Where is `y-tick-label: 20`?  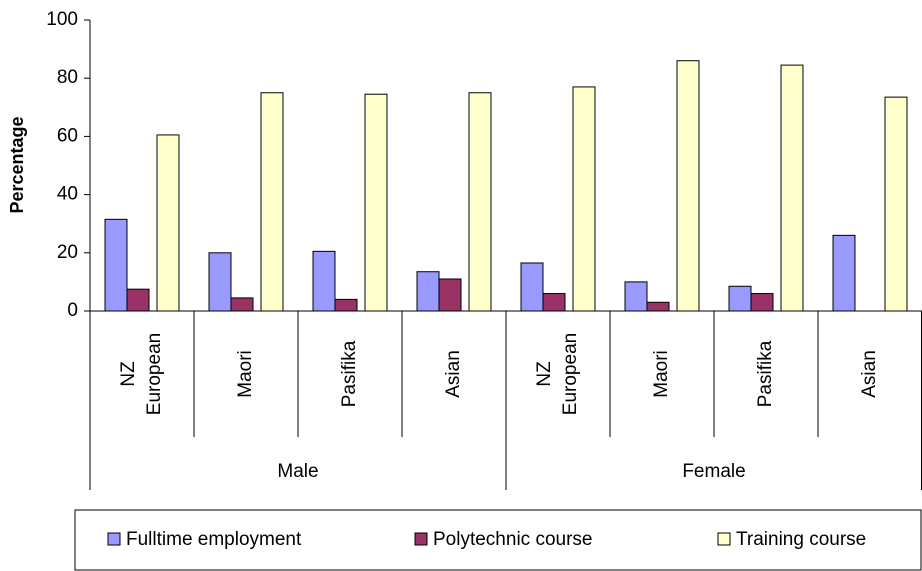
y-tick-label: 20 is located at coordinates (67, 252).